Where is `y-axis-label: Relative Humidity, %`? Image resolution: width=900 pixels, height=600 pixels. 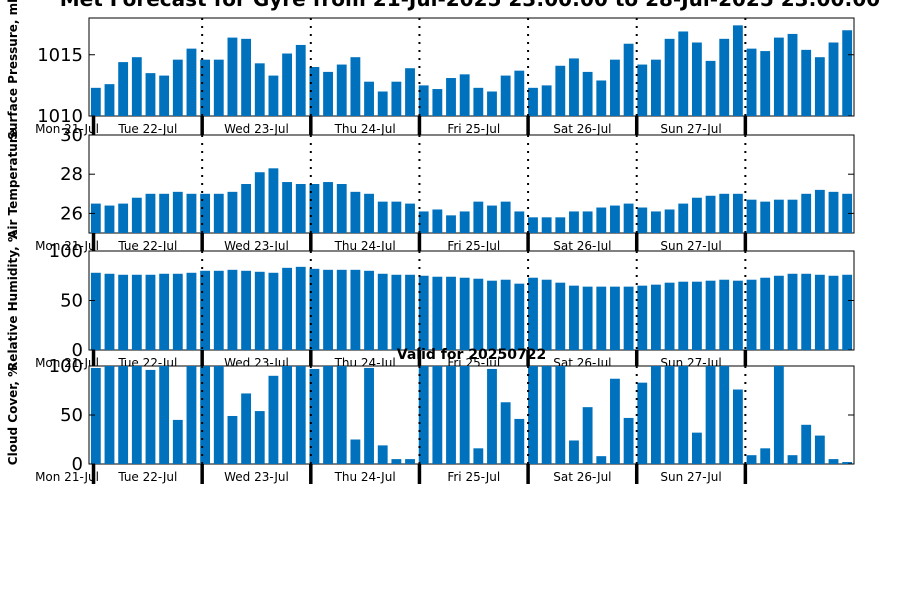 y-axis-label: Relative Humidity, % is located at coordinates (13, 300).